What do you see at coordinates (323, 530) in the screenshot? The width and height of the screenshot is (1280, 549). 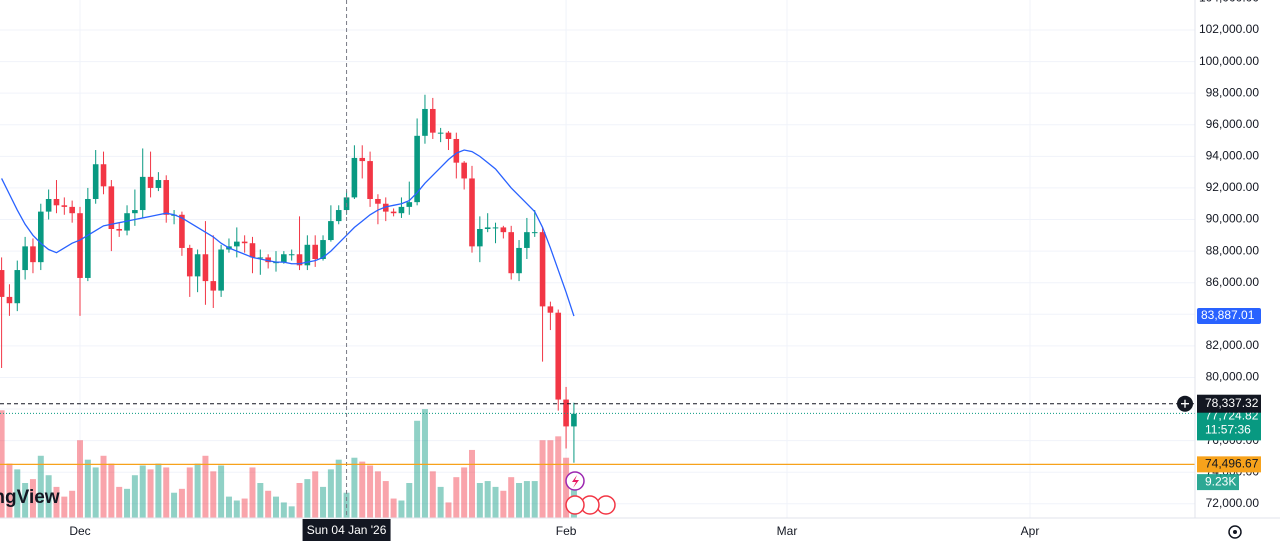 I see `time-axis: Dec Sun 04 Jan '26 Feb` at bounding box center [323, 530].